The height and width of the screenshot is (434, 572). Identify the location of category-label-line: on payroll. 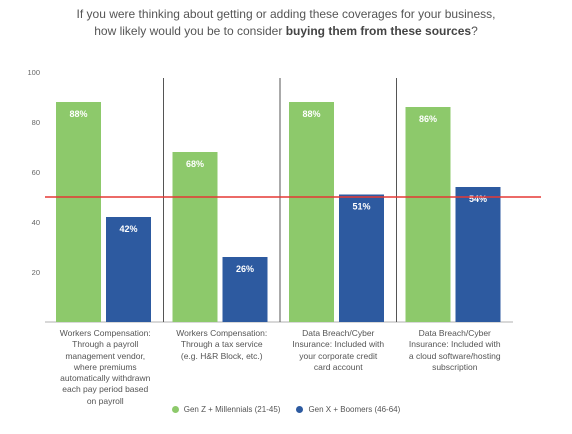
(105, 400).